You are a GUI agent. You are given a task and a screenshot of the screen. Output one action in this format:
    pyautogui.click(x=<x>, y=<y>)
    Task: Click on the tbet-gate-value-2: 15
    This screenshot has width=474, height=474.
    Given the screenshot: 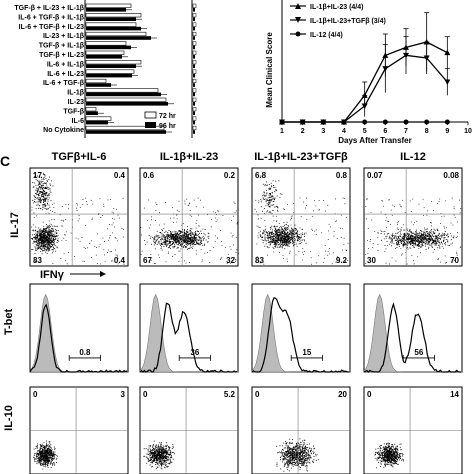 What is the action you would take?
    pyautogui.click(x=306, y=352)
    